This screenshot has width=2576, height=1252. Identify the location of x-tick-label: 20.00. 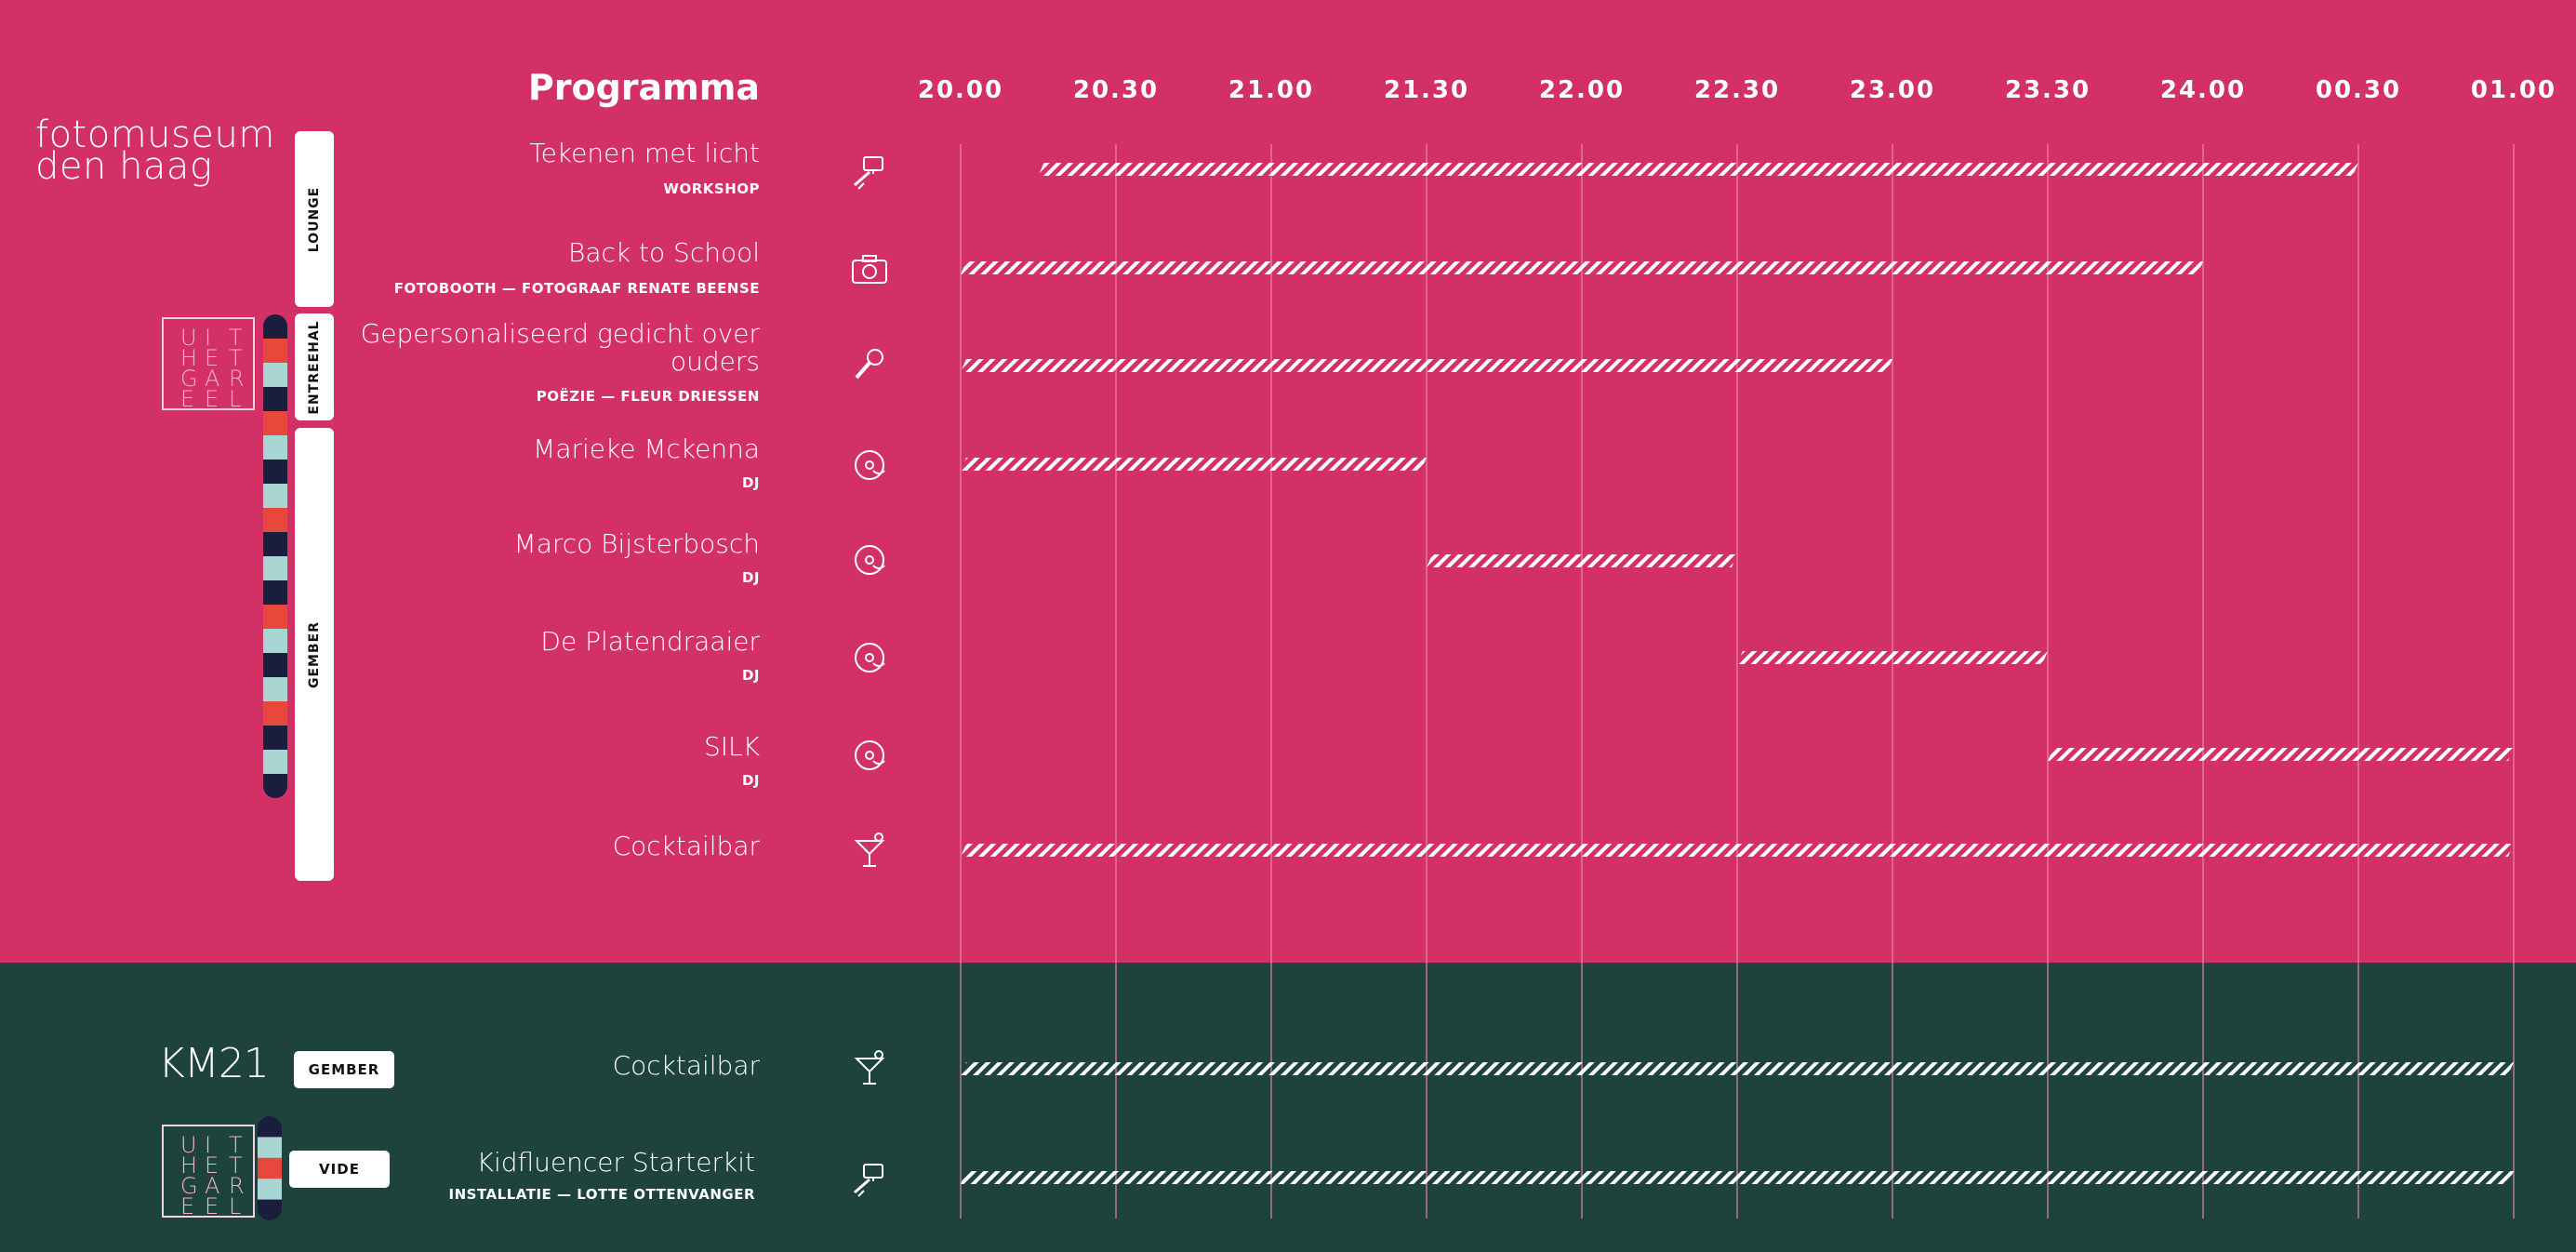
(960, 90).